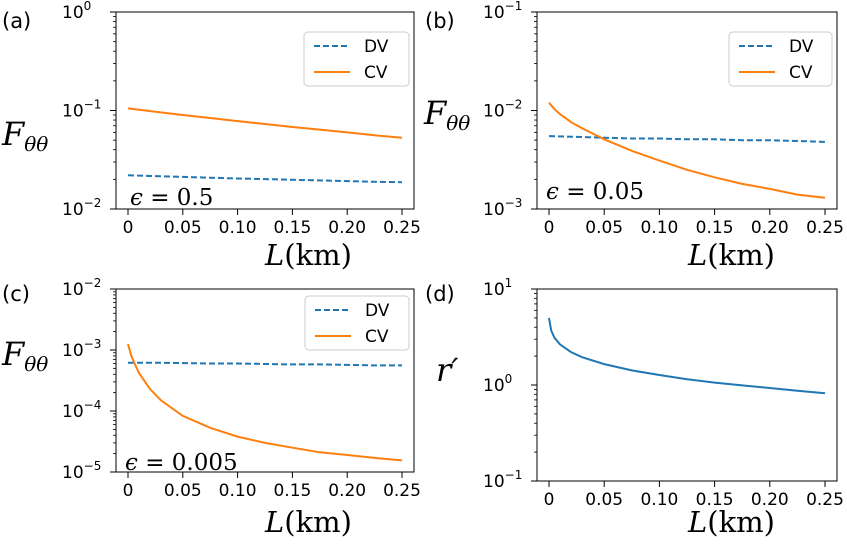 The width and height of the screenshot is (847, 544). Describe the element at coordinates (497, 288) in the screenshot. I see `y-tick-label: 10¹` at that location.